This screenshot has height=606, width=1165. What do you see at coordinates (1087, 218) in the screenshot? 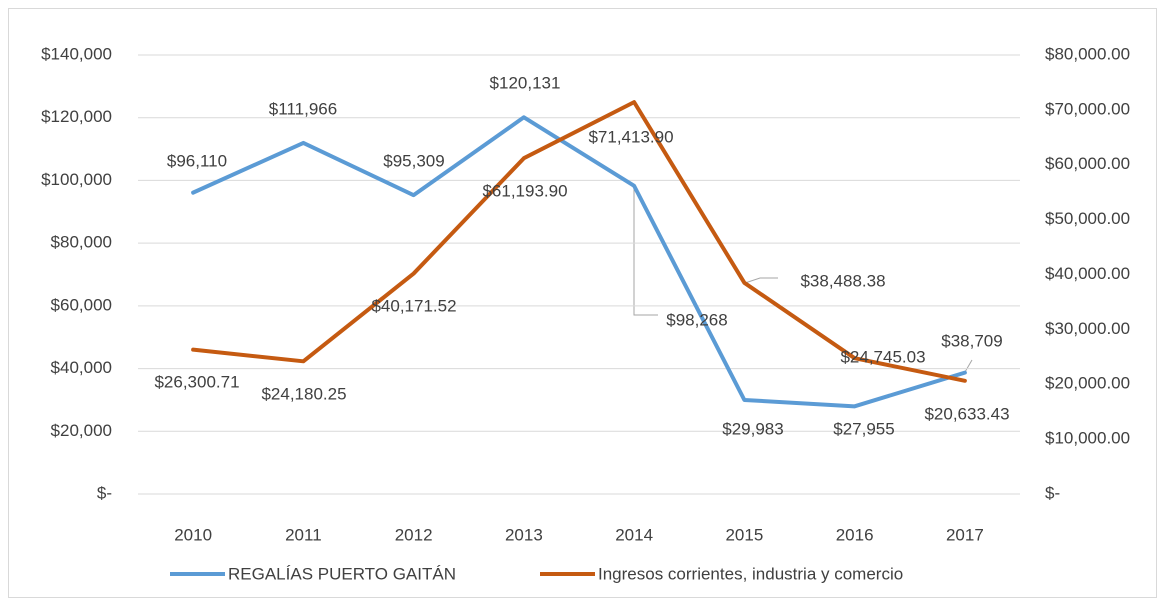
I see `y2-tick-label: $50,000.00` at bounding box center [1087, 218].